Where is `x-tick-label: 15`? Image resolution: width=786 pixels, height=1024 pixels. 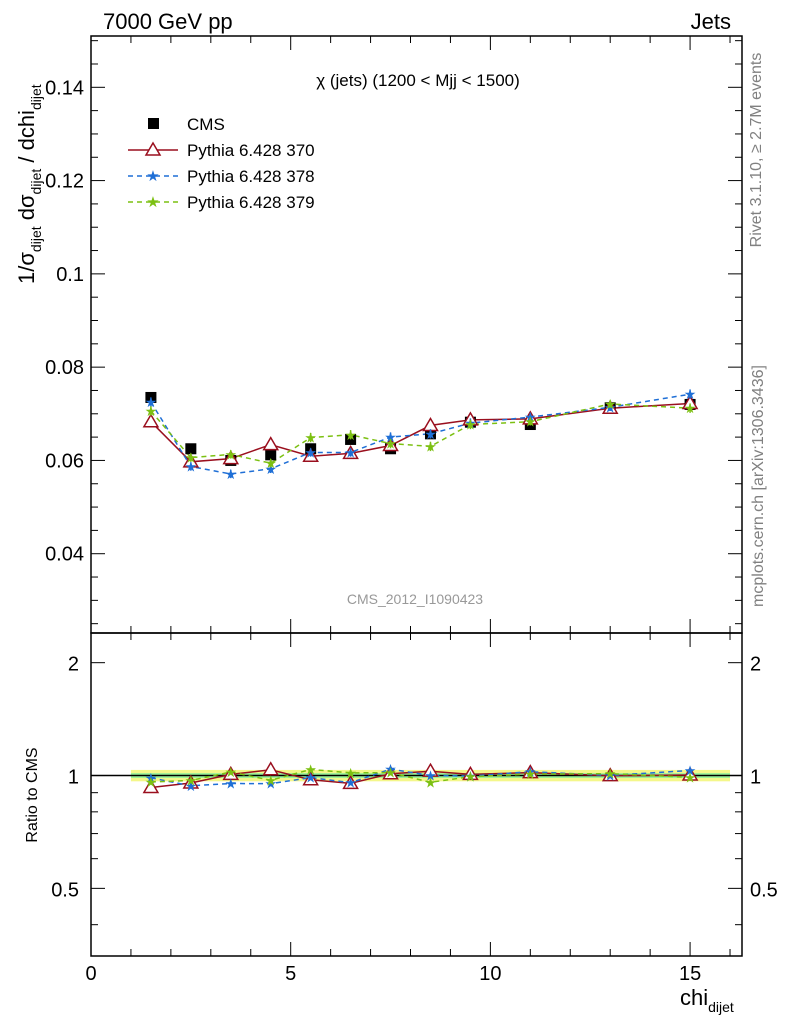 x-tick-label: 15 is located at coordinates (690, 974).